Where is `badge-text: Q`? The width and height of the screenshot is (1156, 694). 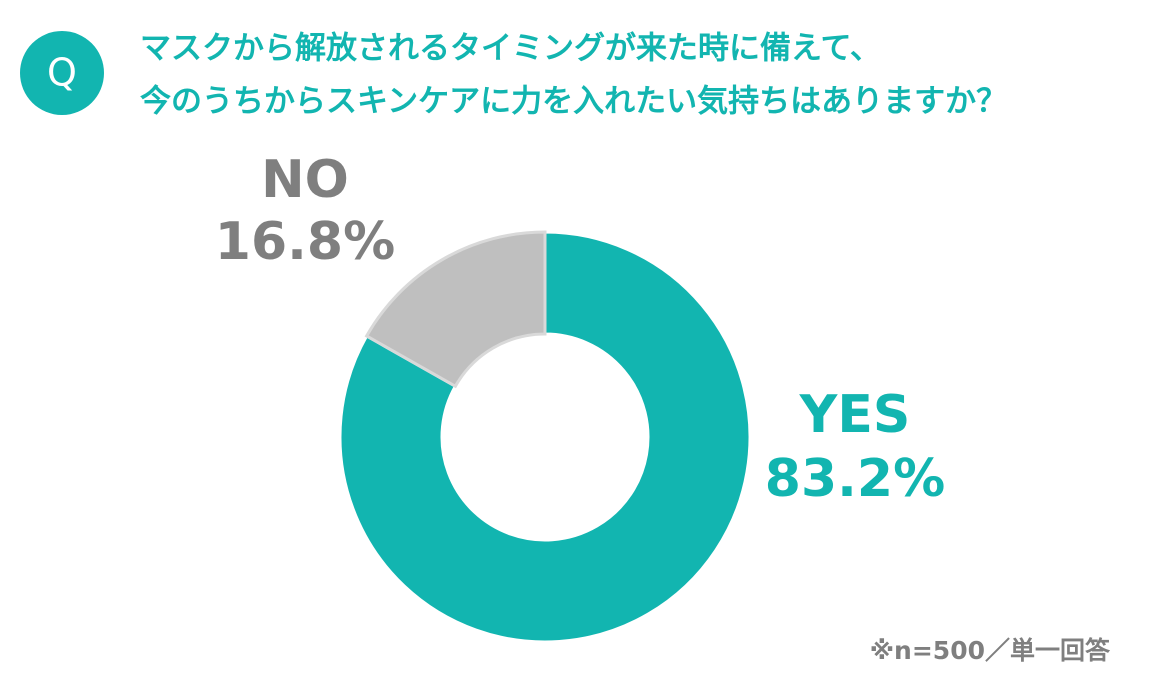 badge-text: Q is located at coordinates (62, 73).